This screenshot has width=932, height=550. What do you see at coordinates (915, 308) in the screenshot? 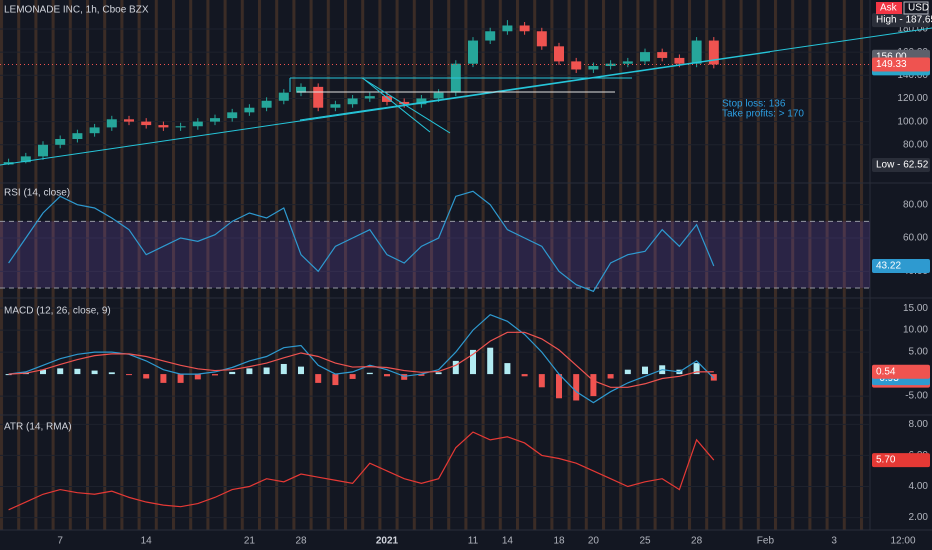
I see `y-tick-label: 15.00` at bounding box center [915, 308].